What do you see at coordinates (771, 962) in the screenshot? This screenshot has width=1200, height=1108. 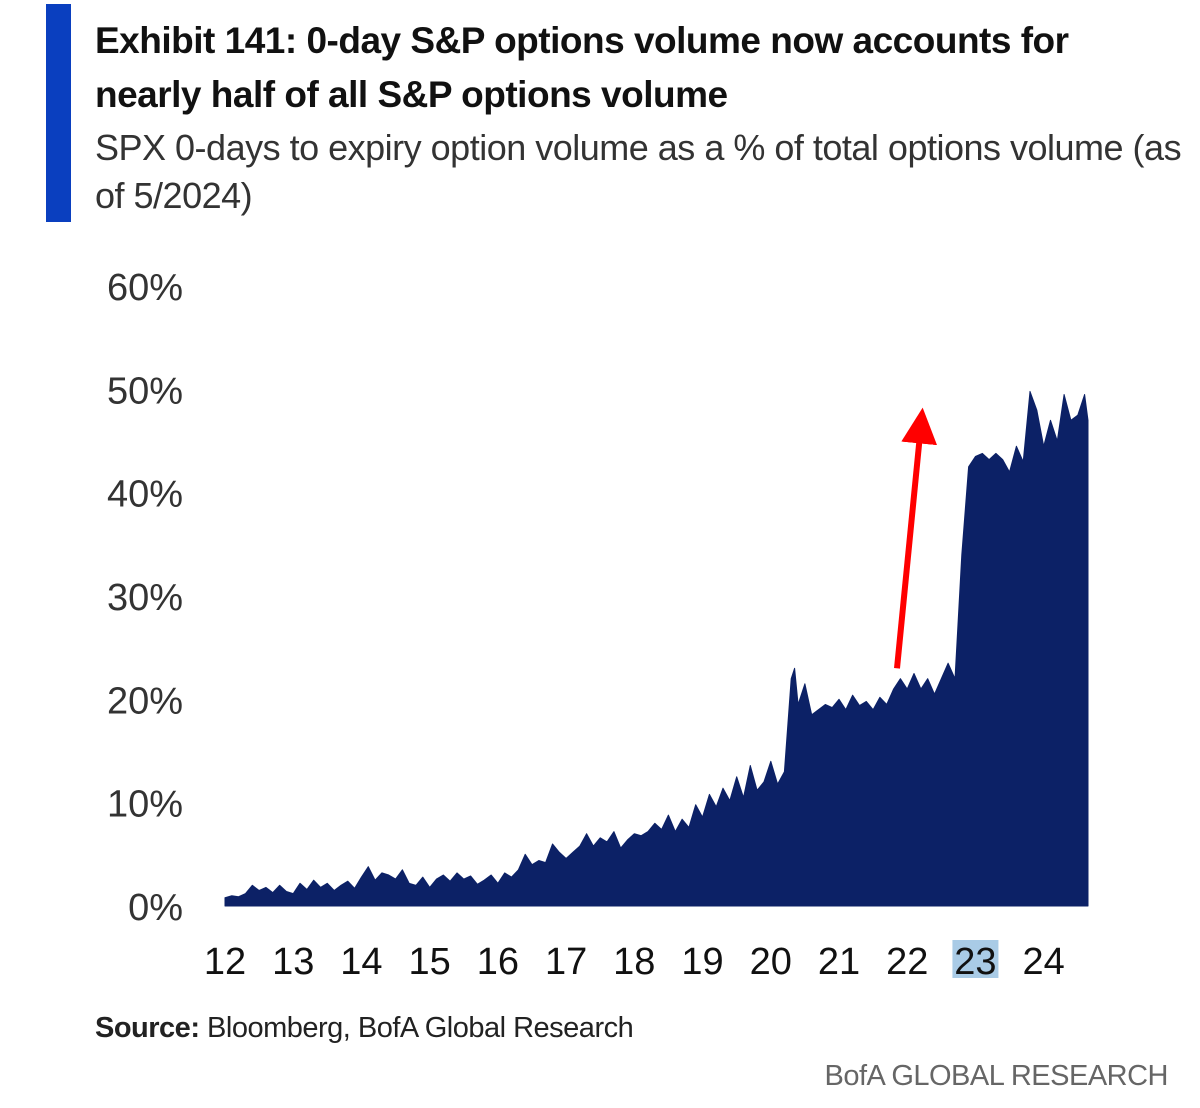 I see `x-tick-label: 20` at bounding box center [771, 962].